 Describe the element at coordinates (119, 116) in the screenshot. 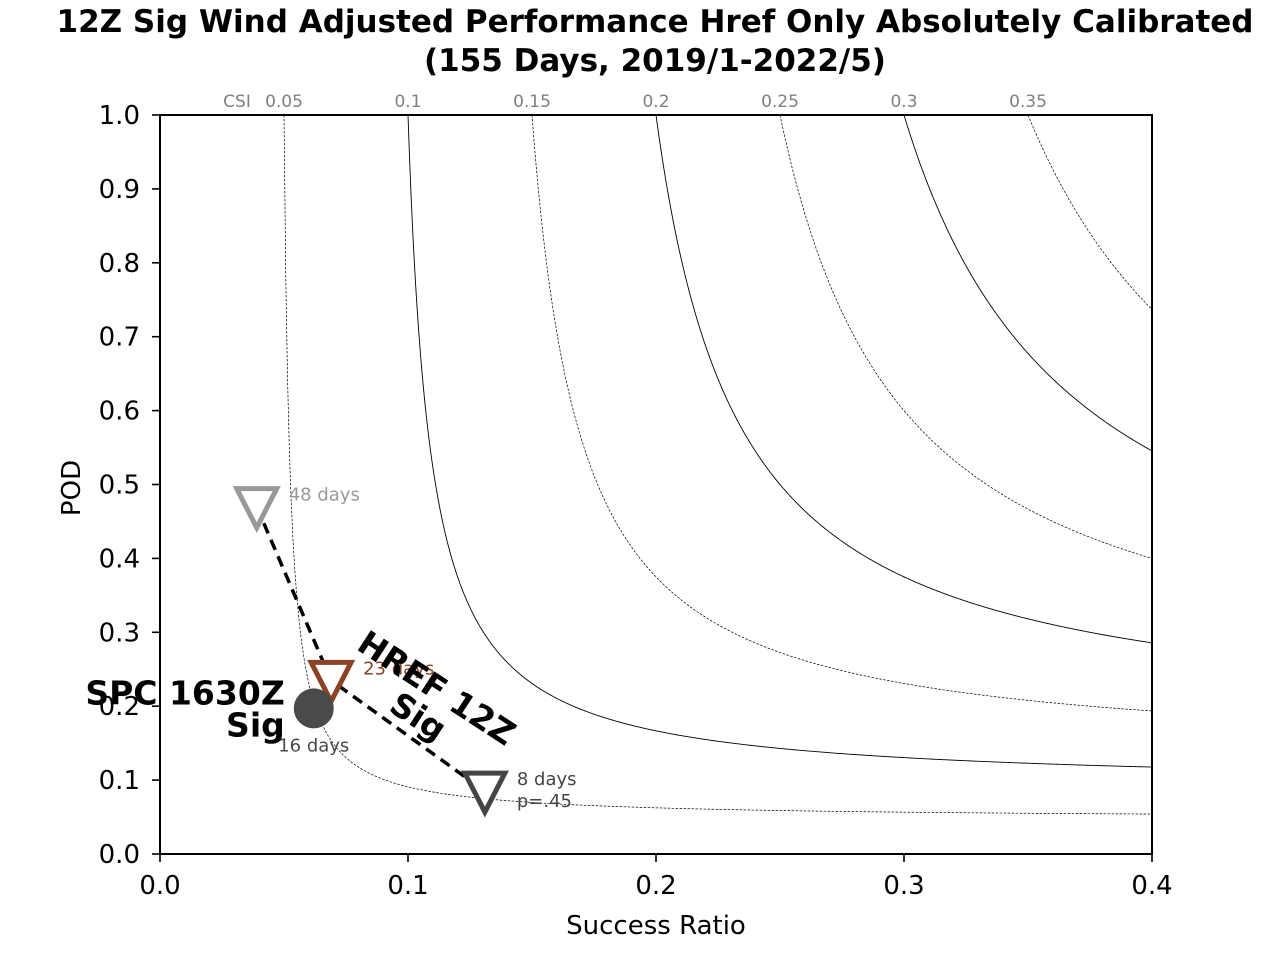

I see `y-tick-label: 1.0` at that location.